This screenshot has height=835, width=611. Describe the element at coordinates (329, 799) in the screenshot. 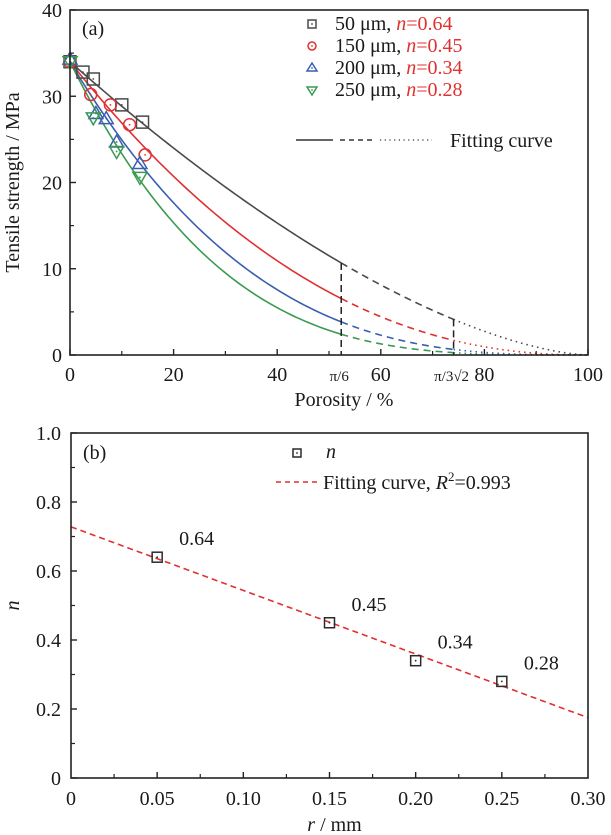

I see `x-tick-label: 0.15` at that location.